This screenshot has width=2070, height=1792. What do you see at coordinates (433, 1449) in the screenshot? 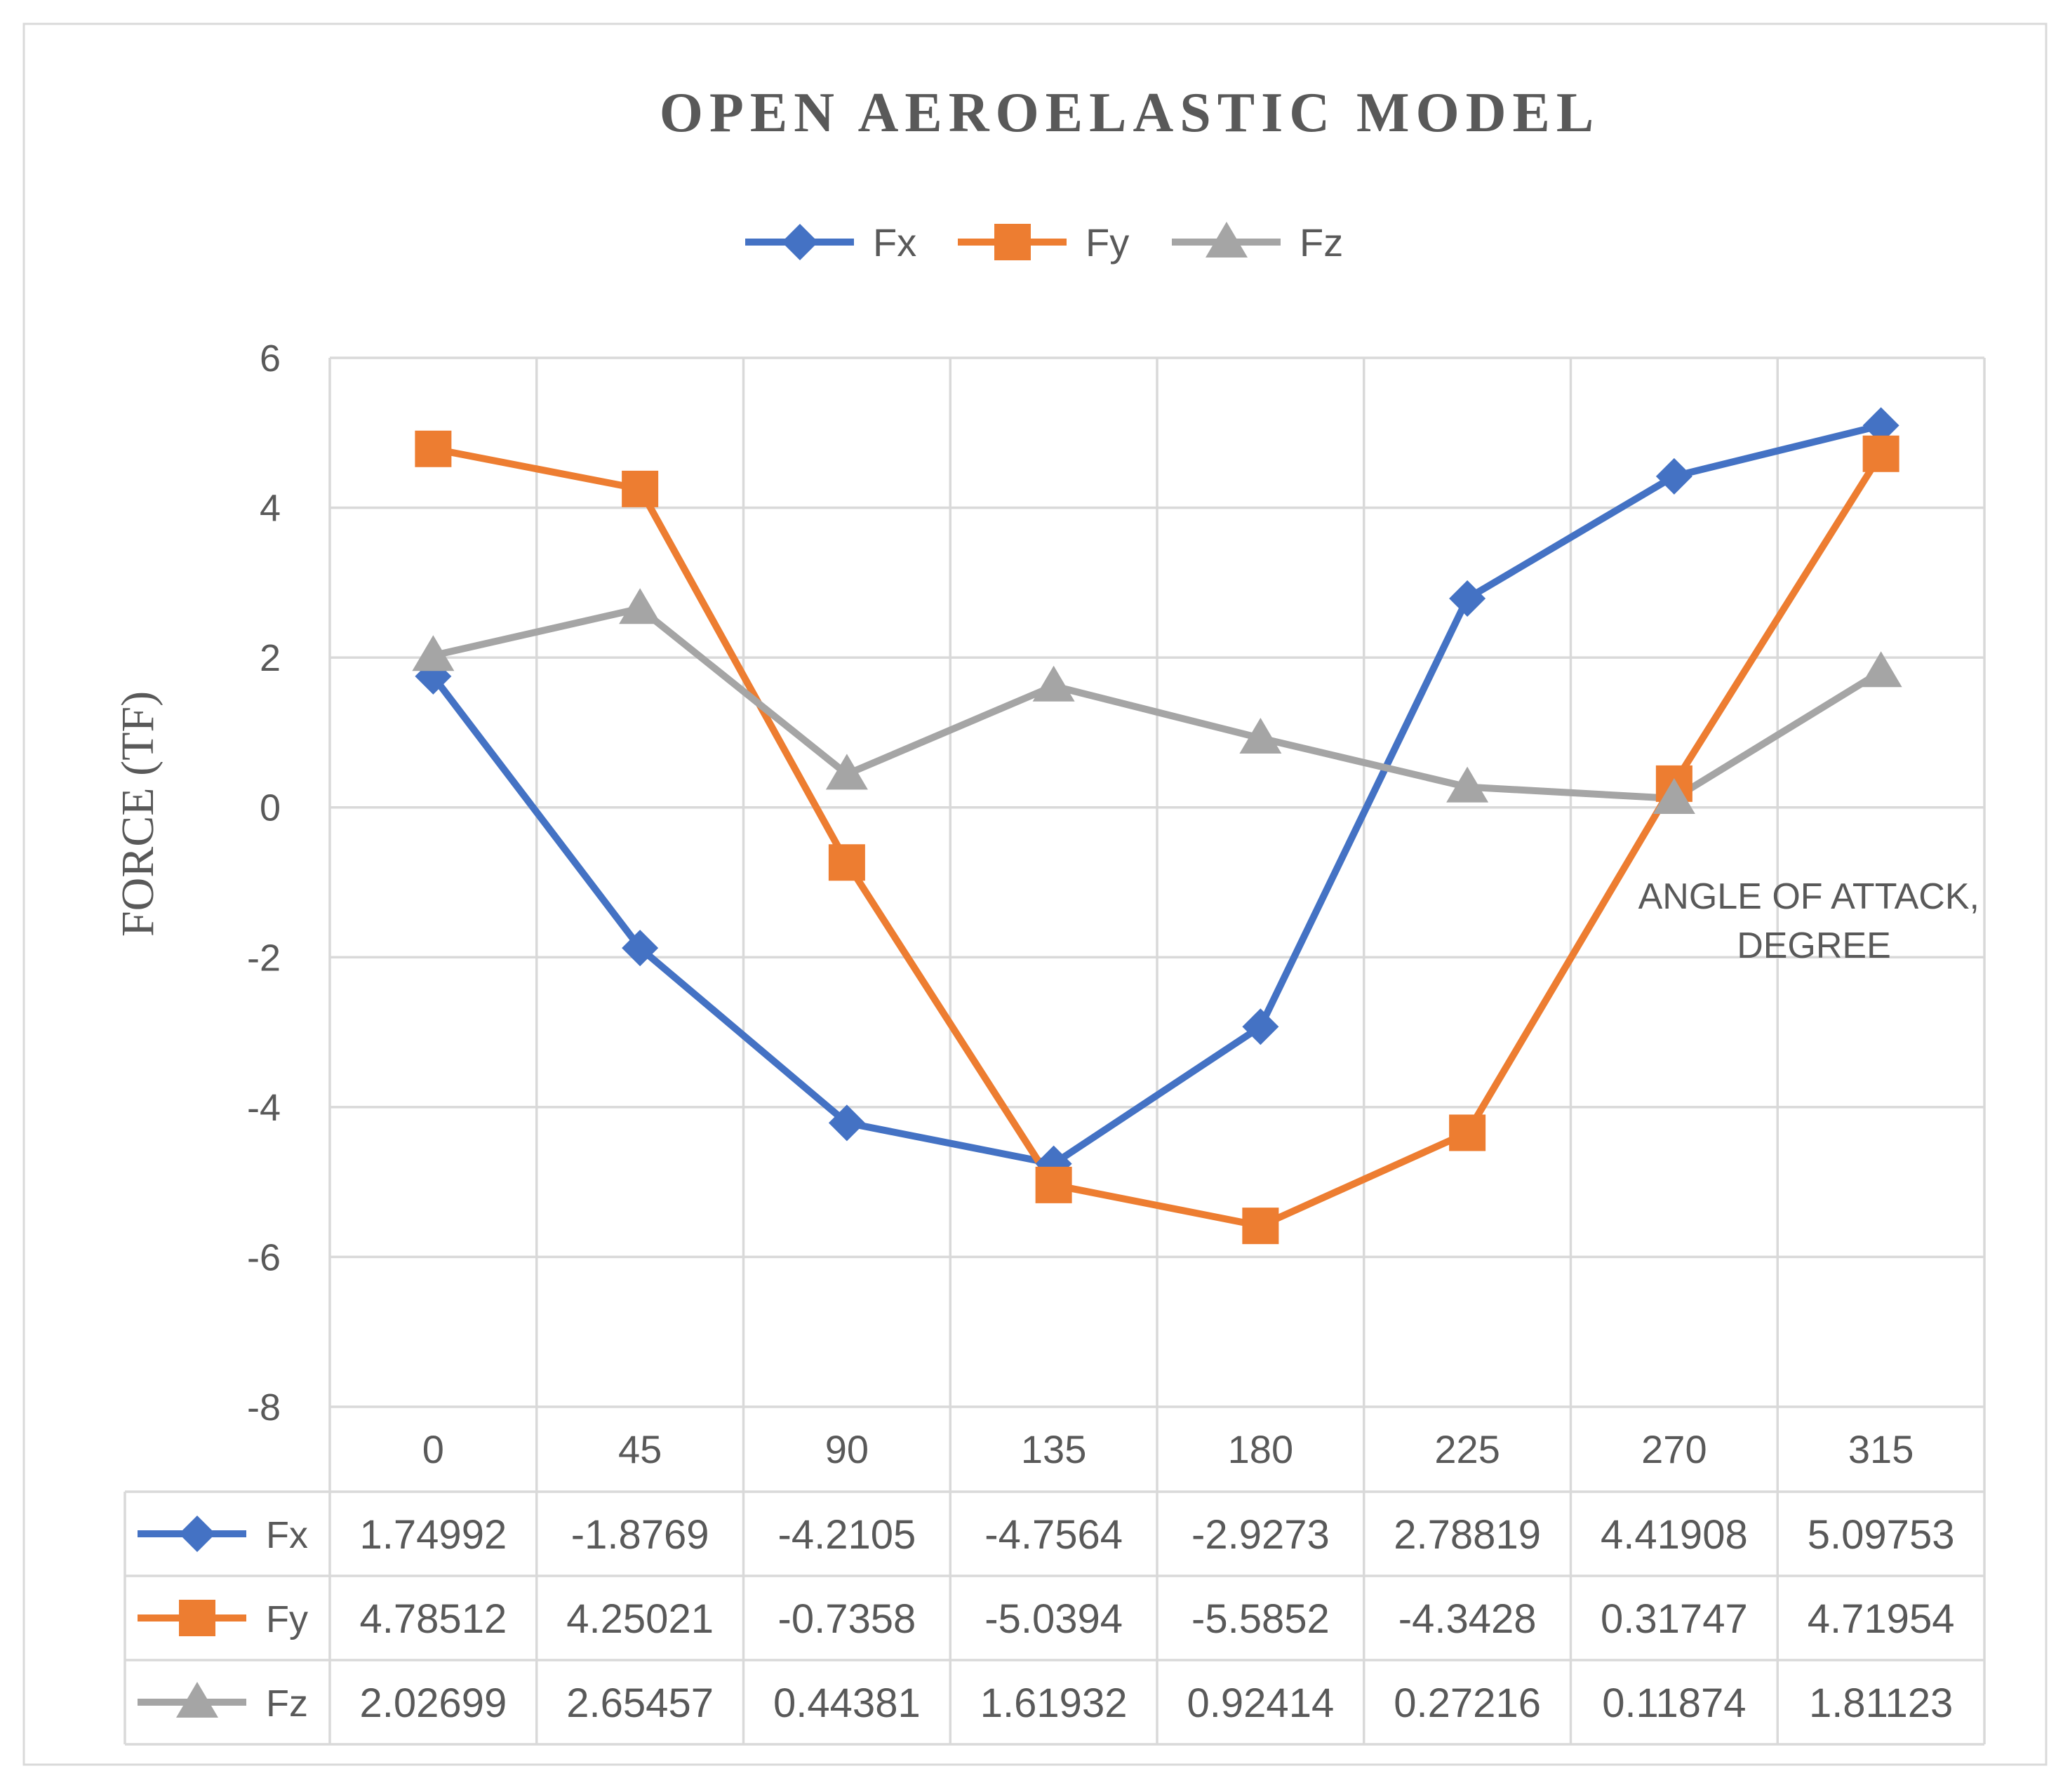
I see `x-category-label: 0` at bounding box center [433, 1449].